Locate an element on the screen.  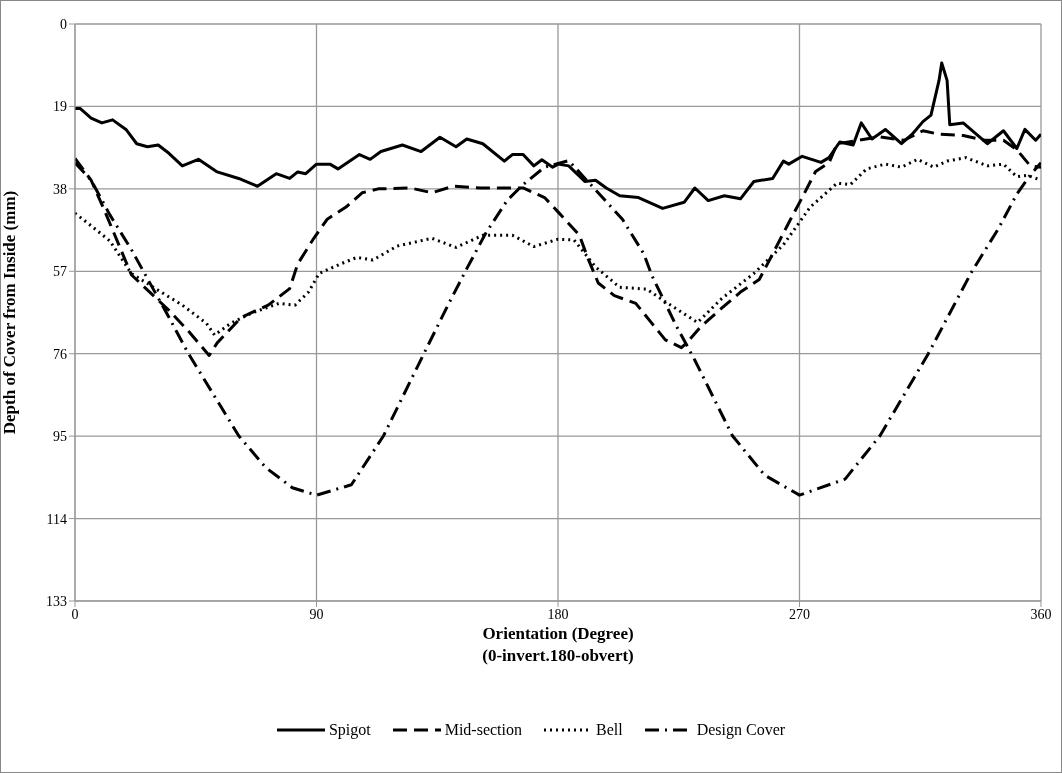
y-tick-label: 114 is located at coordinates (56, 519).